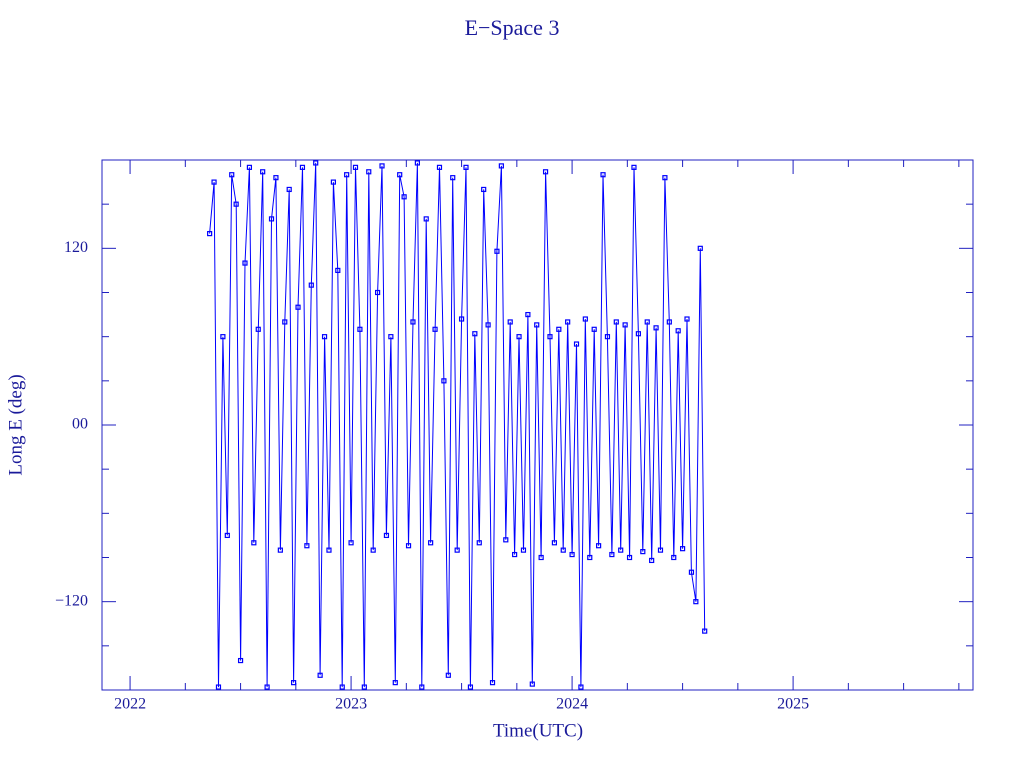  Describe the element at coordinates (71, 600) in the screenshot. I see `y-tick-label: −120` at that location.